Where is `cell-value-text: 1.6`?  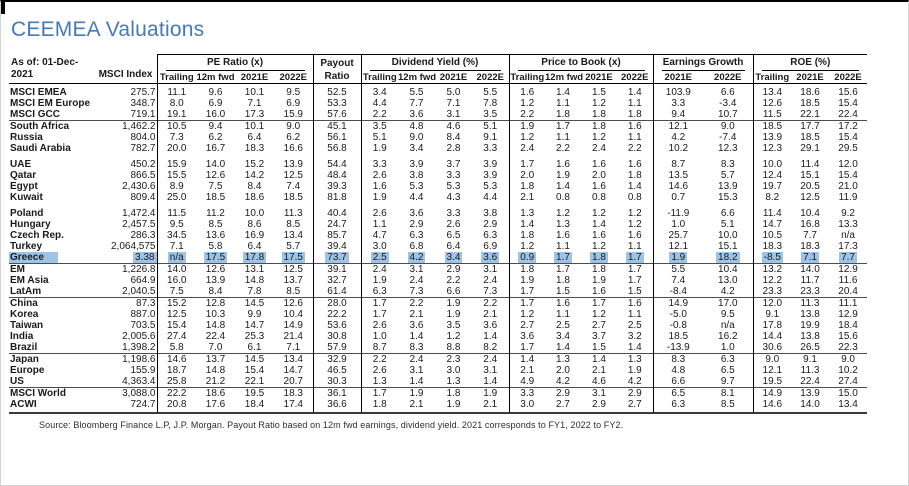 cell-value-text: 1.6 is located at coordinates (563, 164).